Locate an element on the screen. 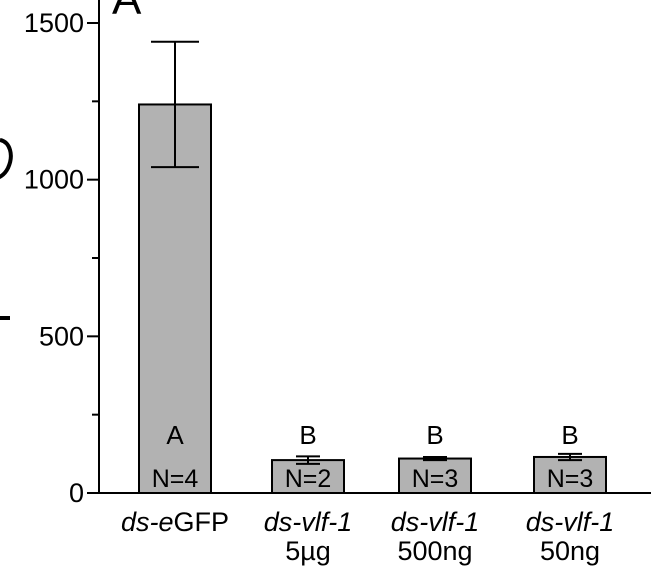 The height and width of the screenshot is (571, 651). group-letter: A is located at coordinates (175, 435).